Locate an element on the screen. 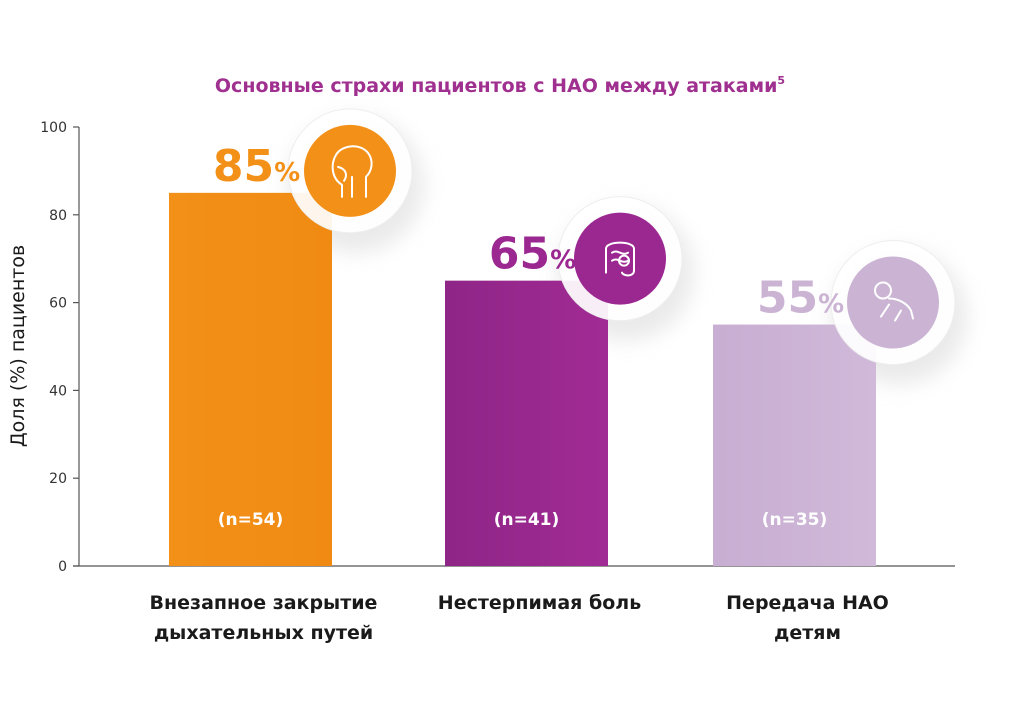  pain-spot is located at coordinates (624, 260).